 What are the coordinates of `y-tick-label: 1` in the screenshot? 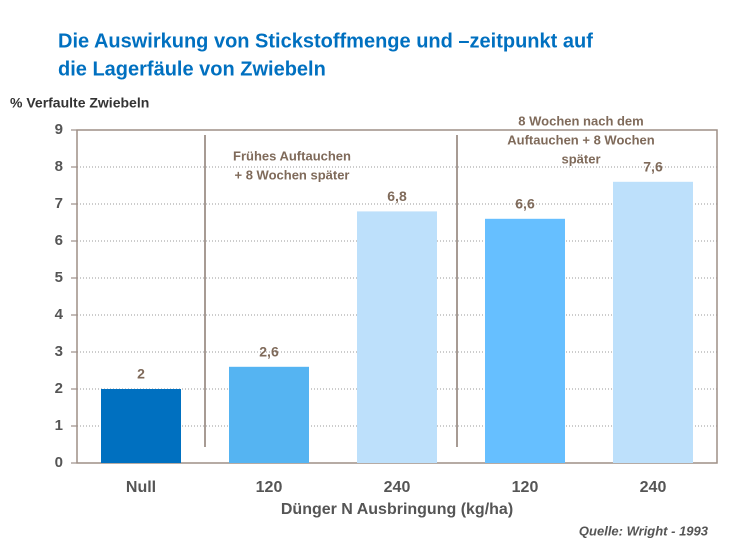 It's located at (59, 425).